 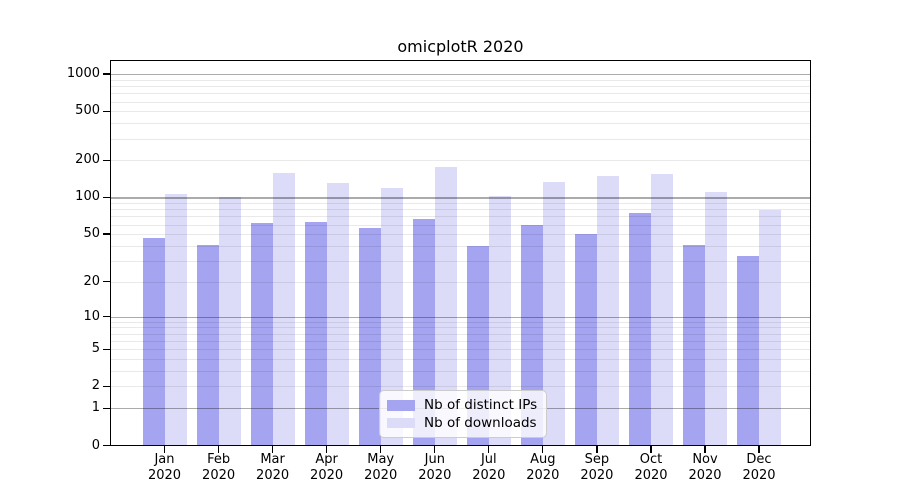 What do you see at coordinates (499, 320) in the screenshot?
I see `bar-downloads-jul` at bounding box center [499, 320].